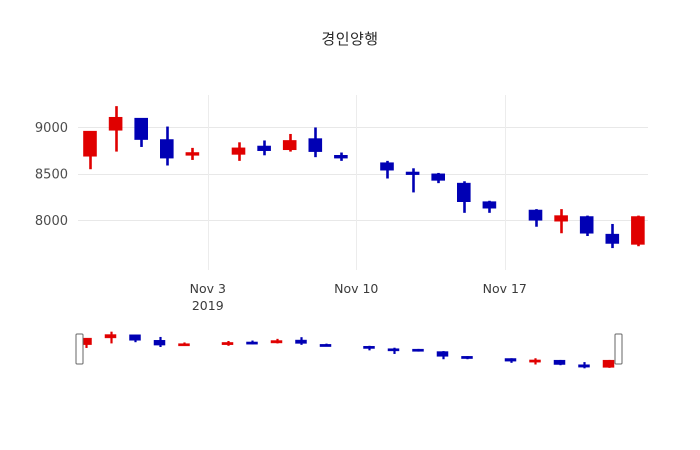  Describe the element at coordinates (618, 349) in the screenshot. I see `range-slider-handle-right` at that location.